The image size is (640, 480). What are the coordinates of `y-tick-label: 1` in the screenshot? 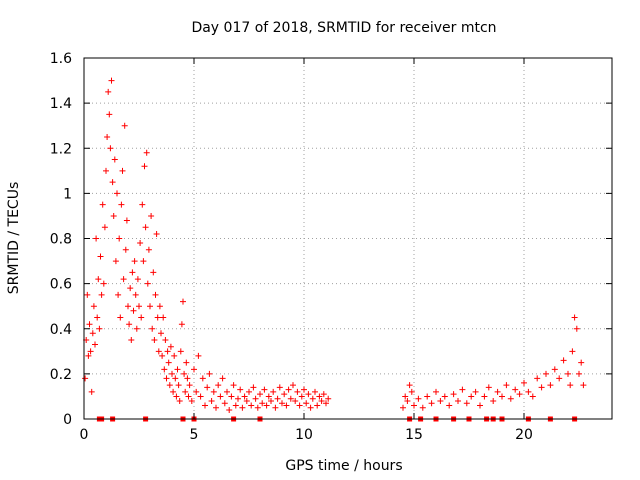 It's located at (67, 194).